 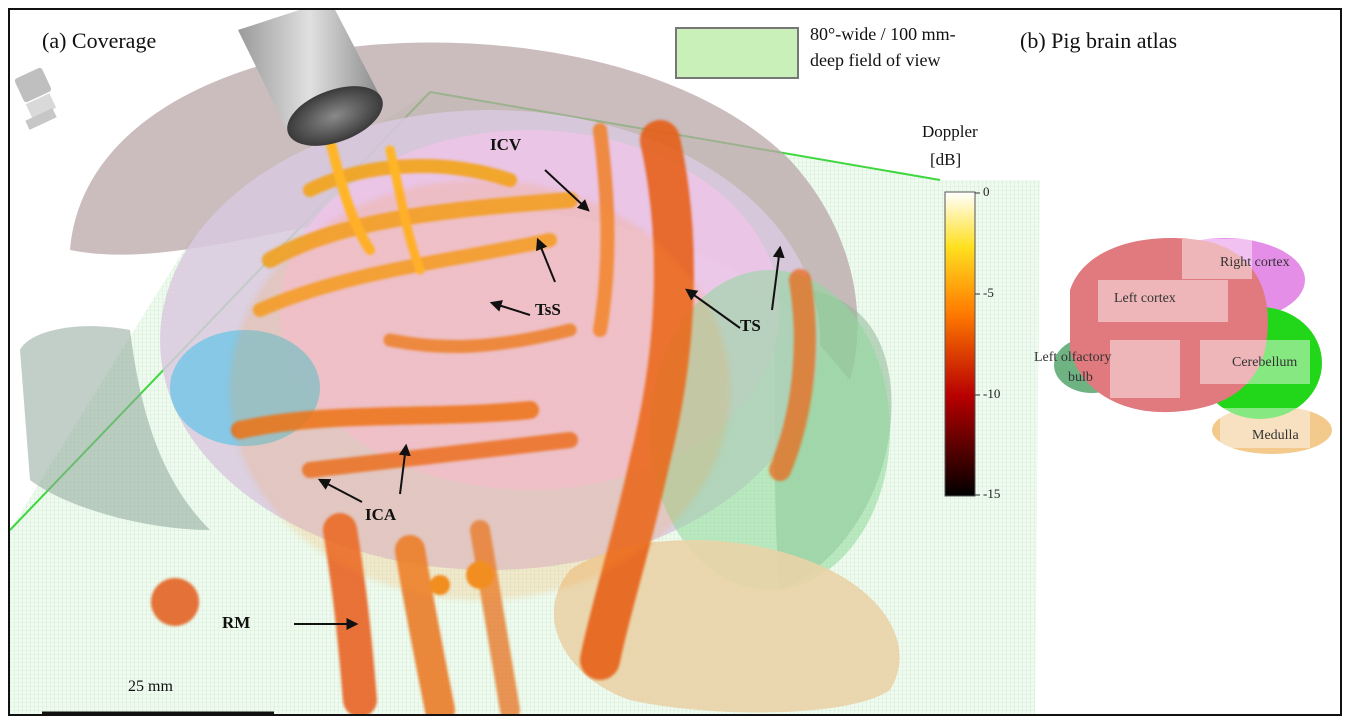 What do you see at coordinates (1275, 435) in the screenshot?
I see `atlas-label-medulla: Medulla` at bounding box center [1275, 435].